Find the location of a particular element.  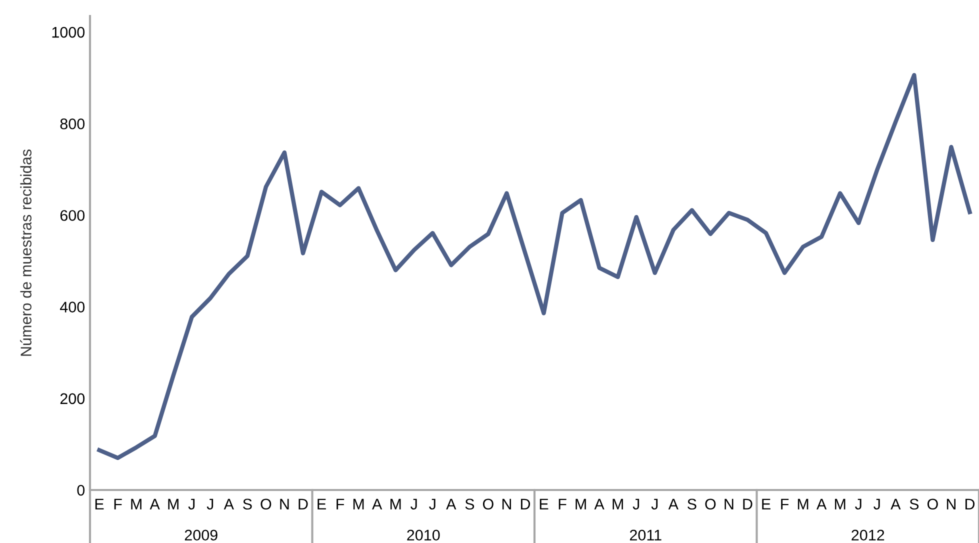

text: 2012 is located at coordinates (868, 535).